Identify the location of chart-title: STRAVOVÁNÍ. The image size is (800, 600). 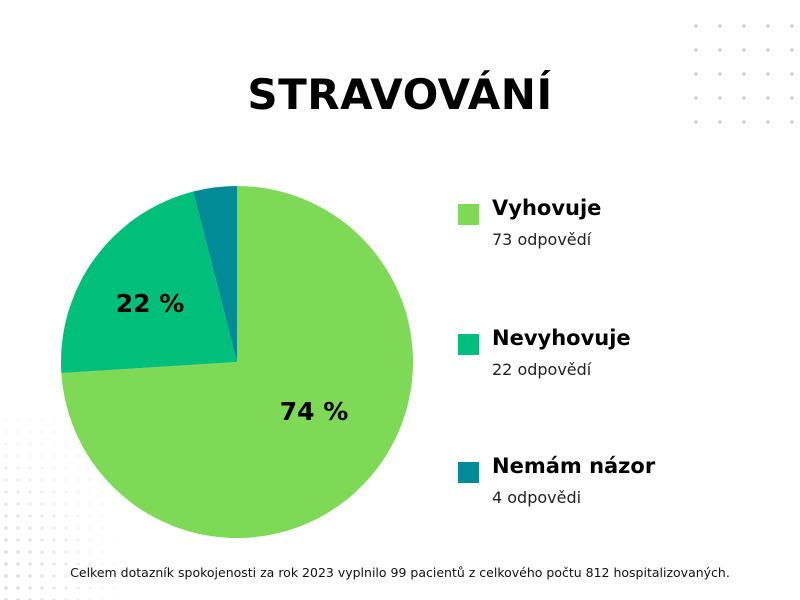
(400, 94).